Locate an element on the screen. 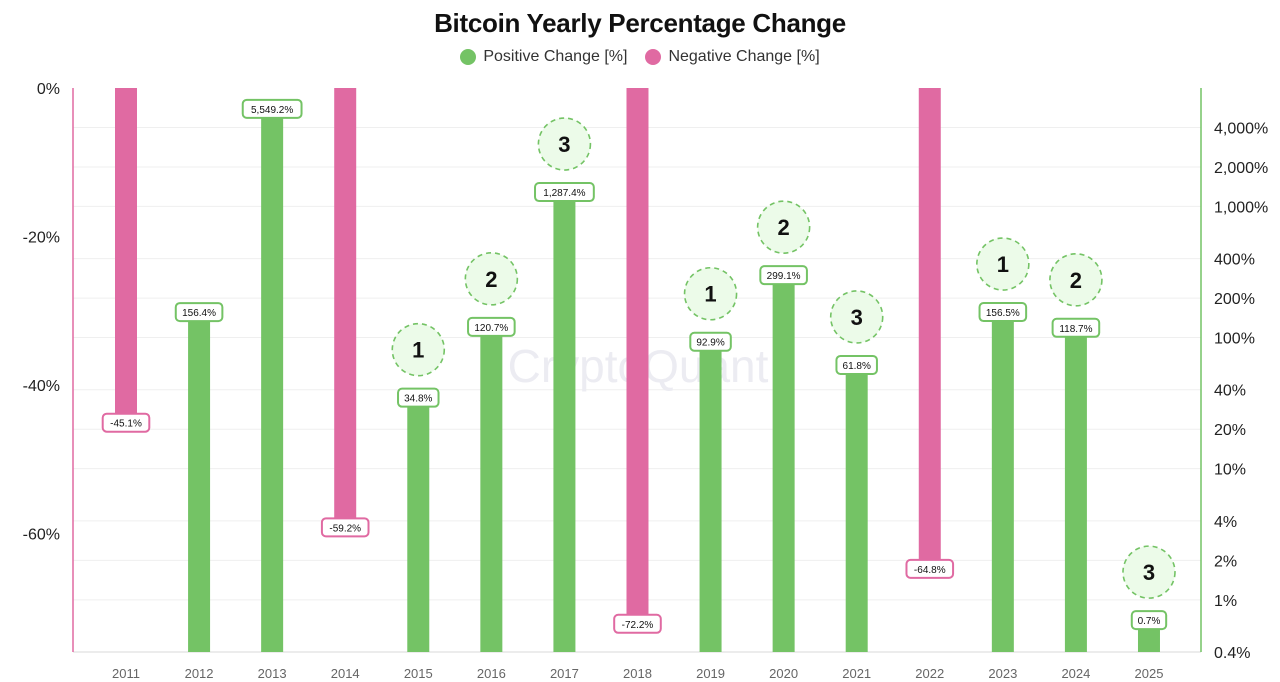 The image size is (1280, 682). x-tick-label: 2014 is located at coordinates (345, 673).